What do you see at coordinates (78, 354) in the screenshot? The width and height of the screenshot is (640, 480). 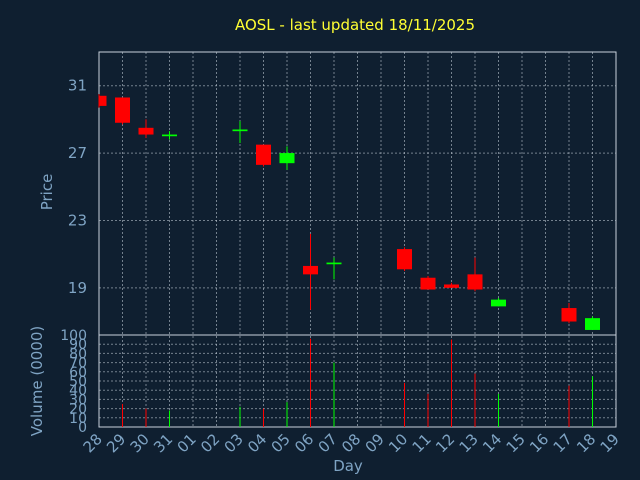 I see `volume-tick-label: 80` at bounding box center [78, 354].